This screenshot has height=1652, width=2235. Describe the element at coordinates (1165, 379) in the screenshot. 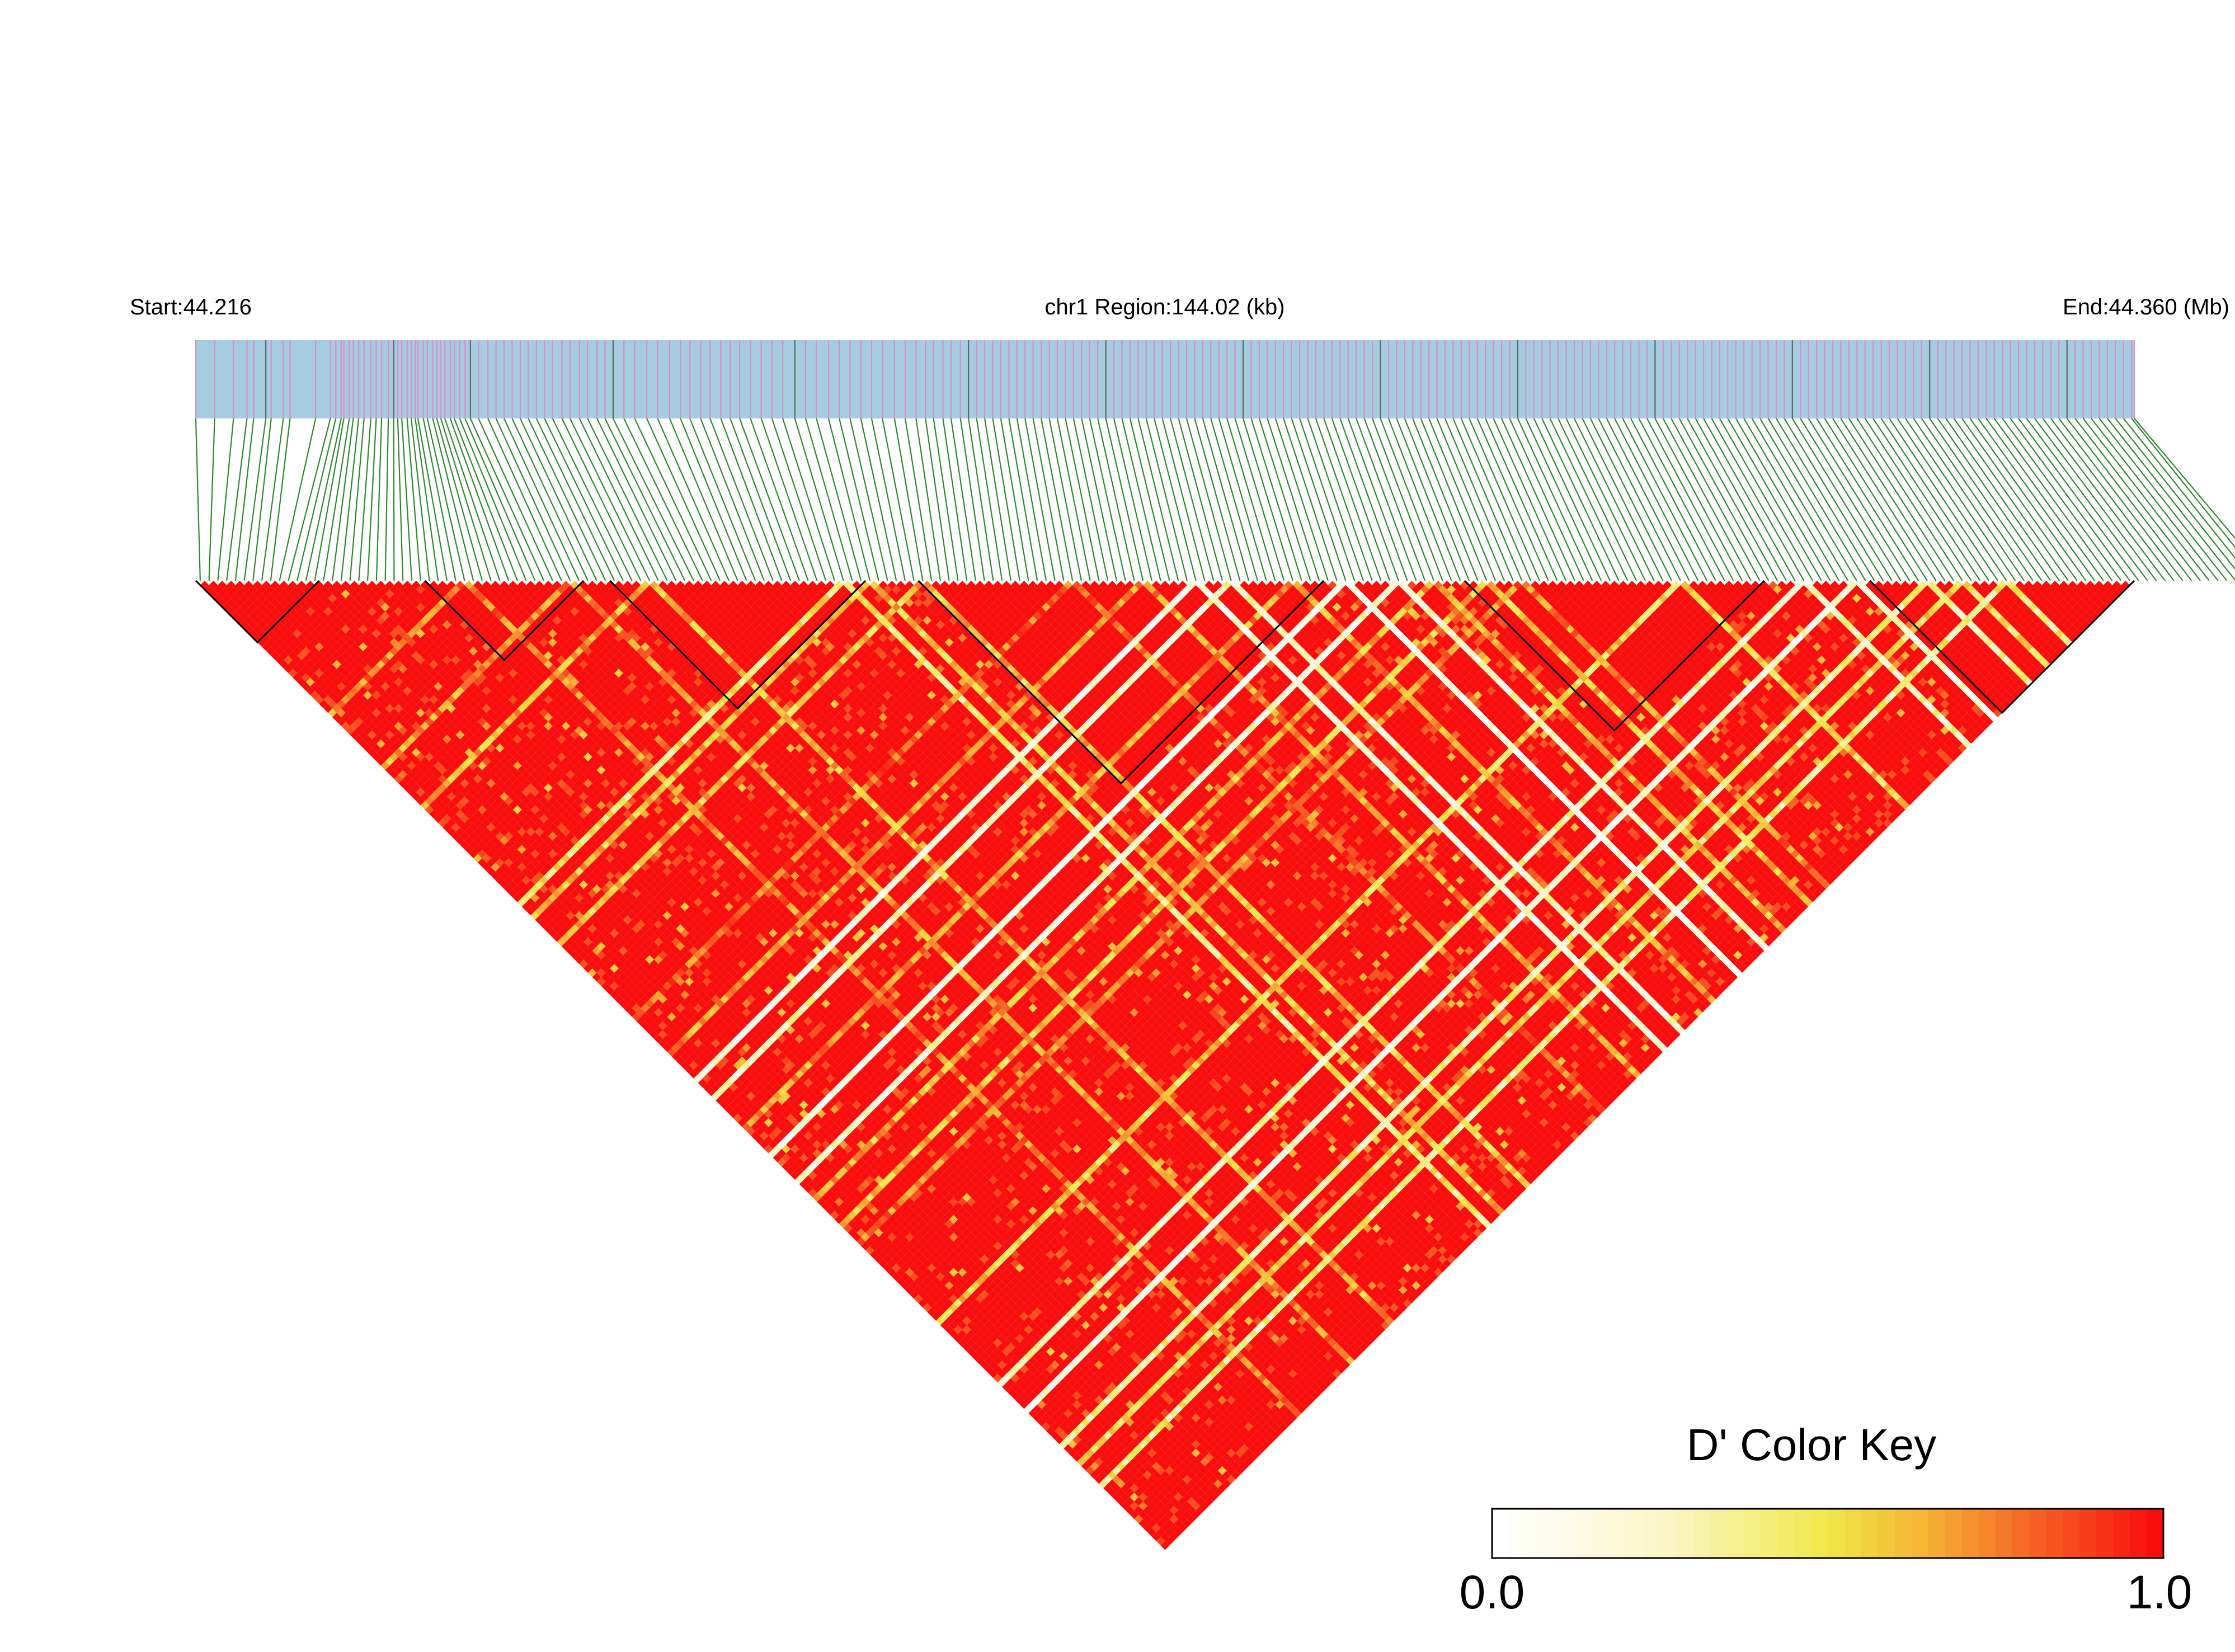

I see `snp-position-ticks` at that location.